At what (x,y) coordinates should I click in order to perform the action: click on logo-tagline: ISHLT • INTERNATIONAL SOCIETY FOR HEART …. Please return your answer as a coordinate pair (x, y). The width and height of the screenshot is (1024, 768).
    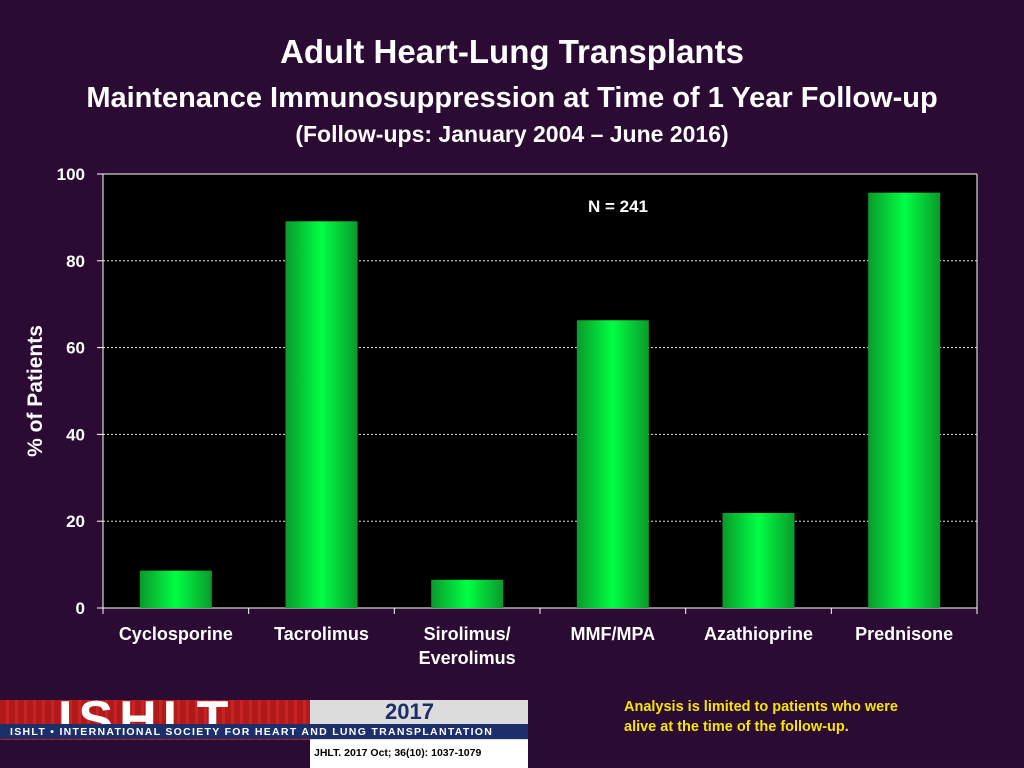
    Looking at the image, I should click on (252, 732).